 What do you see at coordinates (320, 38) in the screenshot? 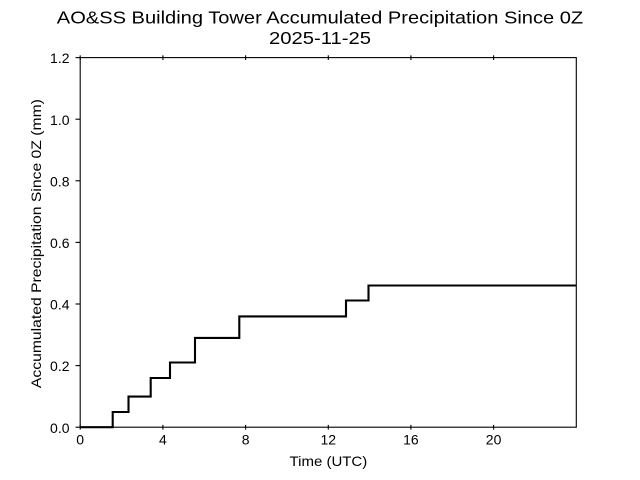
I see `svg-text: 2025-11-25` at bounding box center [320, 38].